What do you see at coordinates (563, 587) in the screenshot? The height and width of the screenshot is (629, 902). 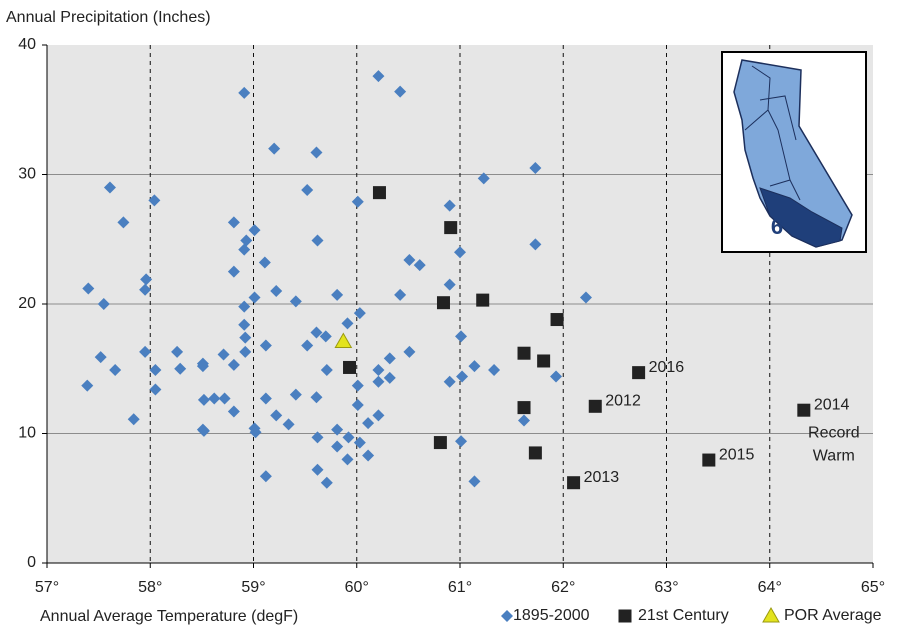 I see `x-tick-label: 62°` at bounding box center [563, 587].